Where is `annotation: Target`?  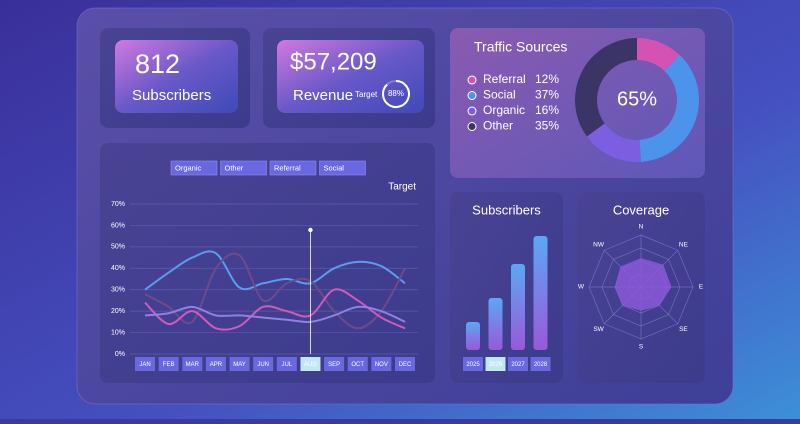
annotation: Target is located at coordinates (402, 187).